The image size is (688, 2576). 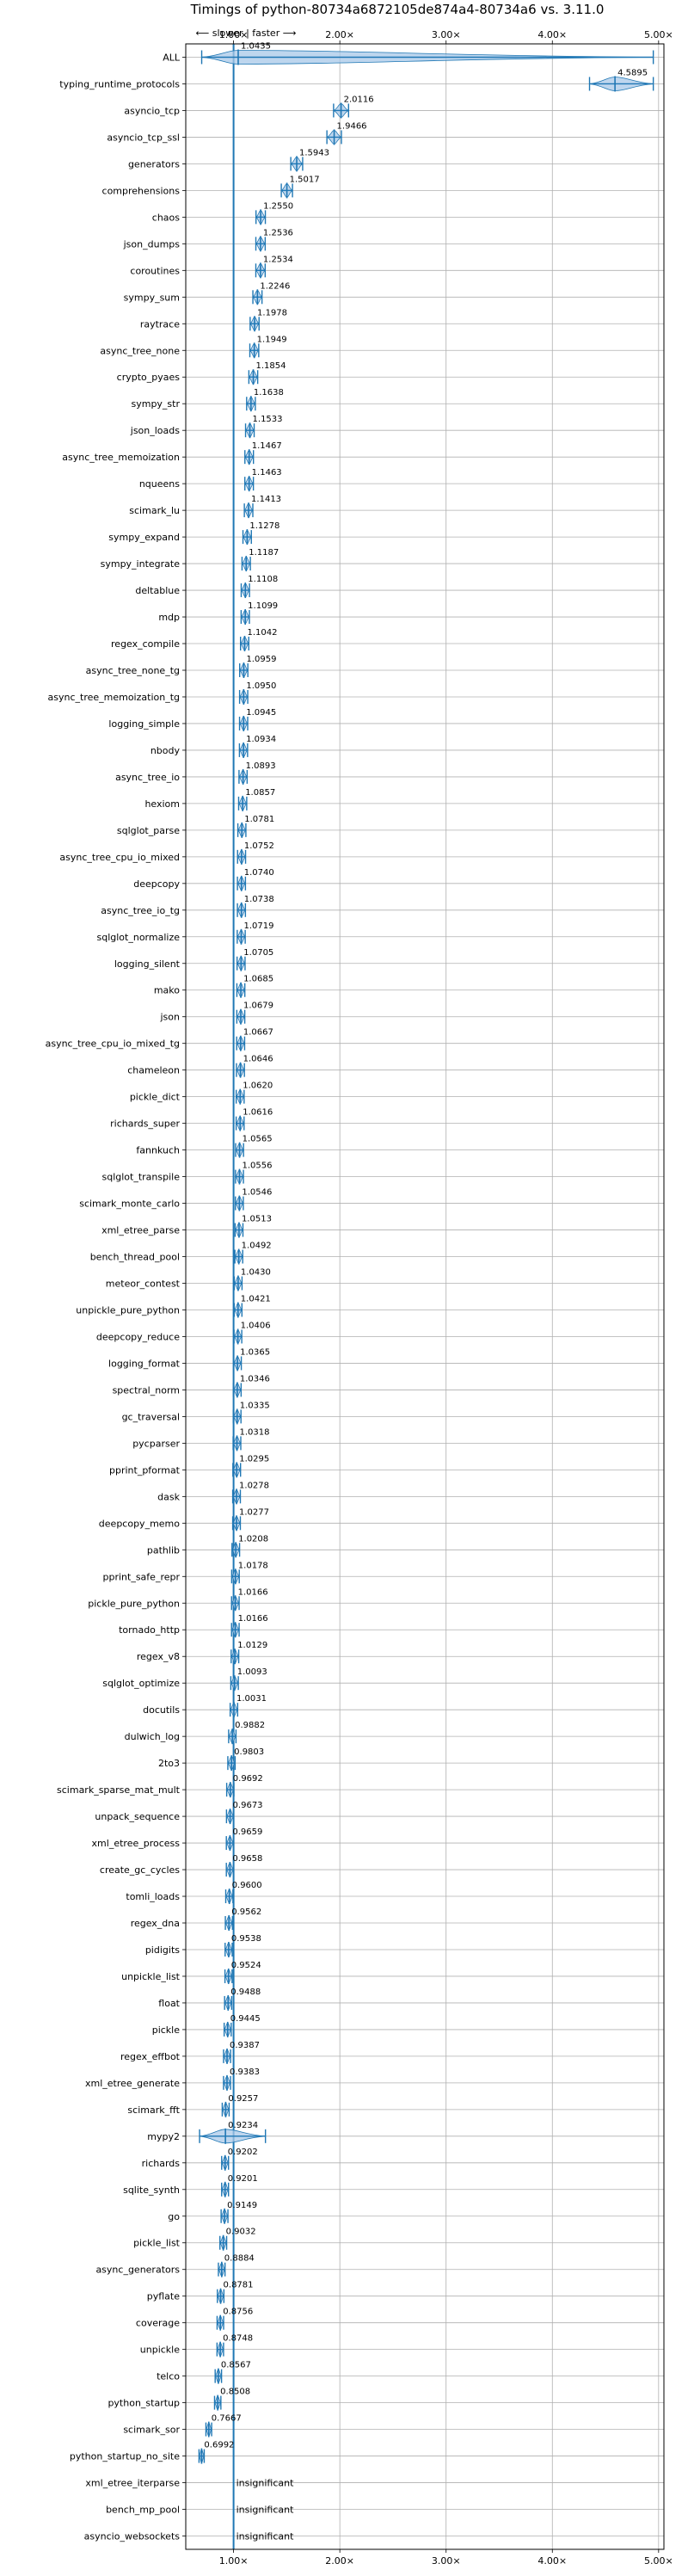 I want to click on insignificant-label: insignificant, so click(x=265, y=2483).